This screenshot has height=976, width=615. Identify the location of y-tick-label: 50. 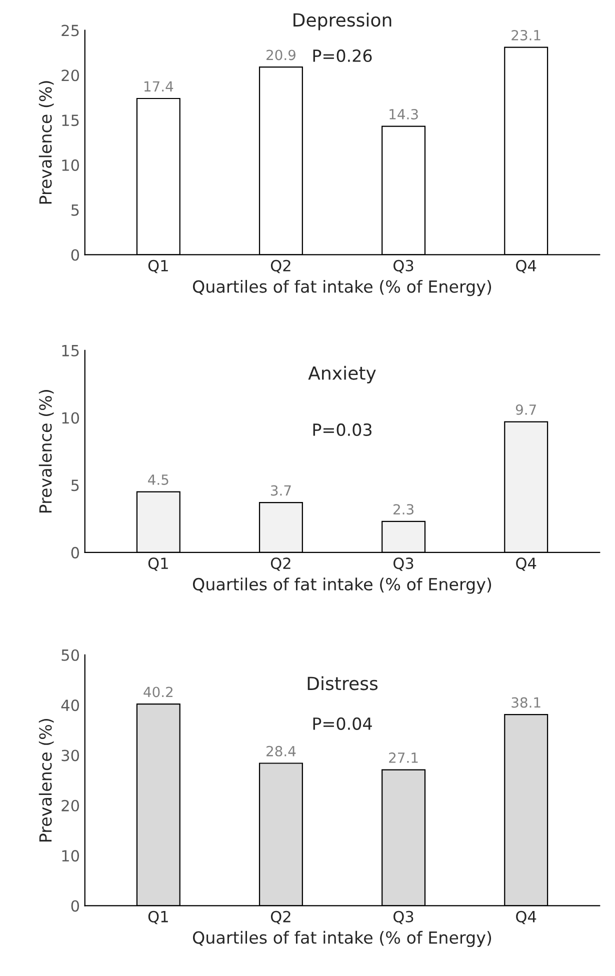
(70, 655).